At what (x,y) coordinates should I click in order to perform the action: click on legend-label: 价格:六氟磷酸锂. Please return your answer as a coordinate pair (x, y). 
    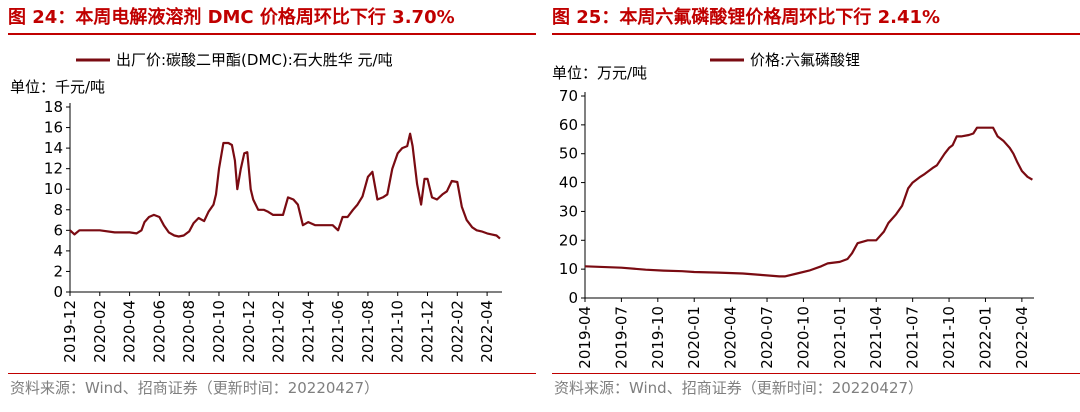
    Looking at the image, I should click on (805, 60).